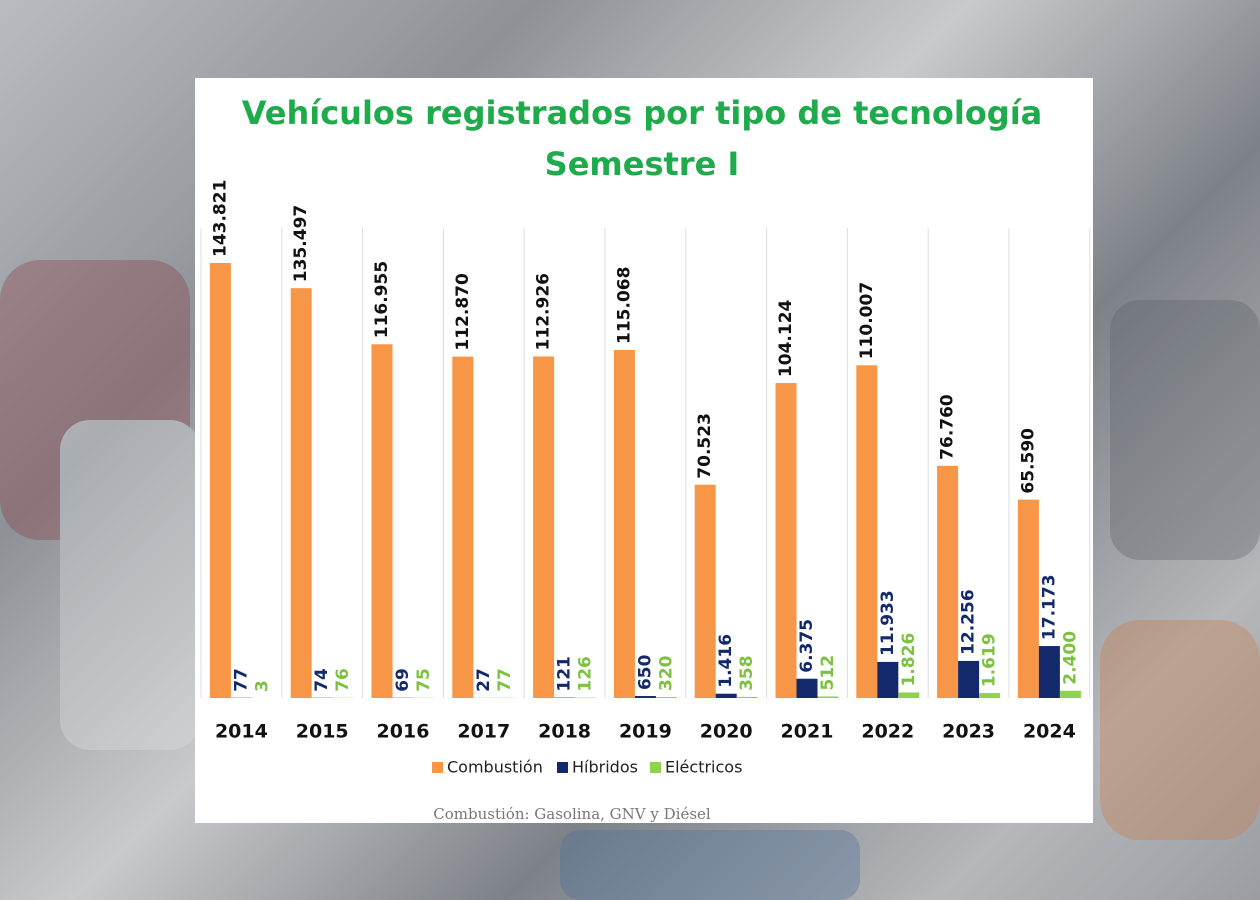 Image resolution: width=1260 pixels, height=900 pixels. What do you see at coordinates (463, 312) in the screenshot?
I see `value-label: 112.870` at bounding box center [463, 312].